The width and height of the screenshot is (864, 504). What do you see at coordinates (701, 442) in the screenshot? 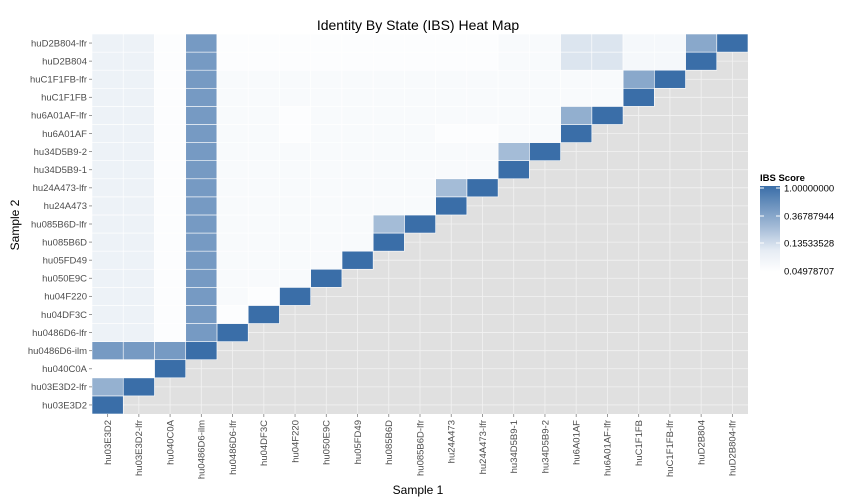
I see `x-tick-label: huD2B804` at bounding box center [701, 442].